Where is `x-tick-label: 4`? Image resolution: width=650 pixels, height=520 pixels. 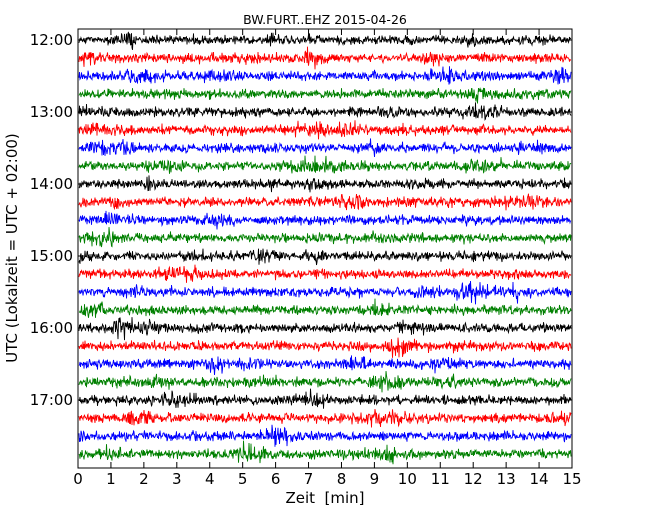
x-tick-label: 4 is located at coordinates (210, 479).